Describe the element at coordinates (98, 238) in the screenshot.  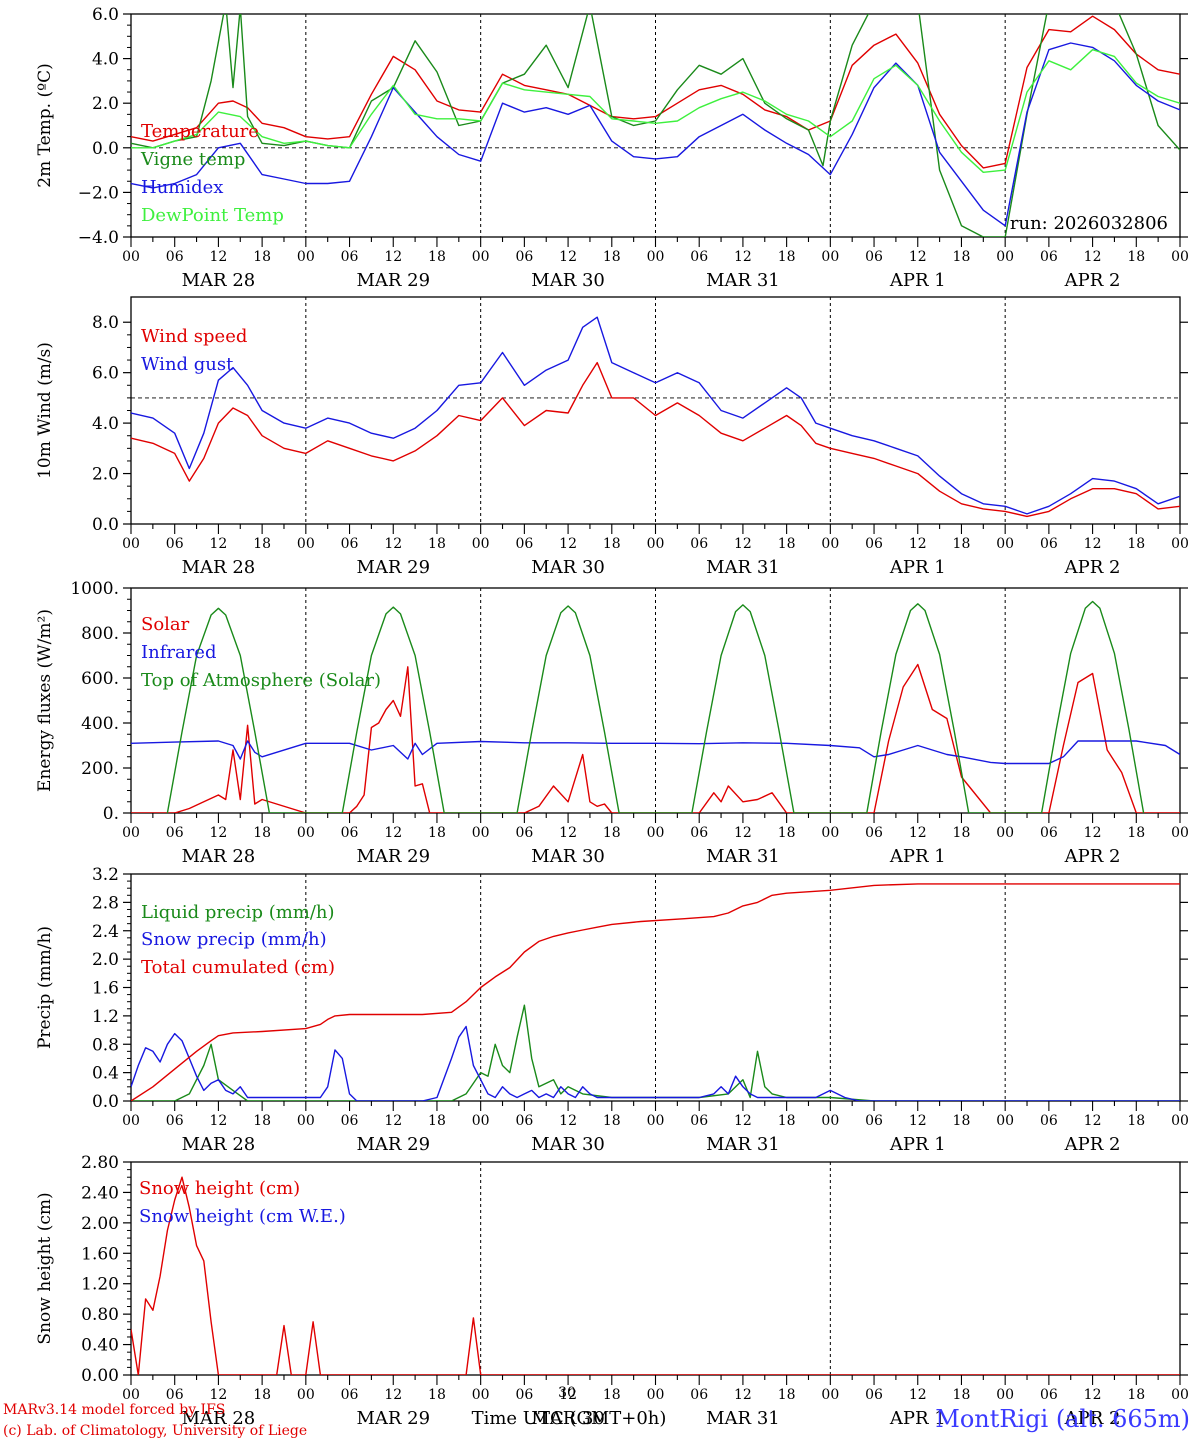
I see `y-tick-label: −4.0` at that location.